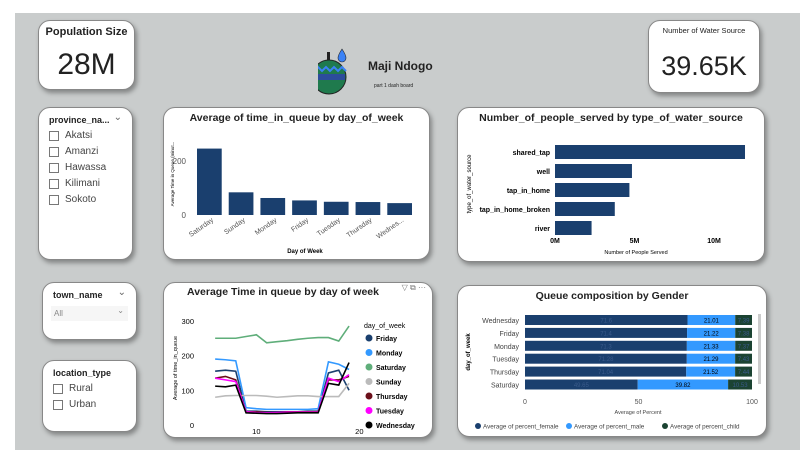  What do you see at coordinates (89, 313) in the screenshot?
I see `town-dropdown: All ⌄` at bounding box center [89, 313].